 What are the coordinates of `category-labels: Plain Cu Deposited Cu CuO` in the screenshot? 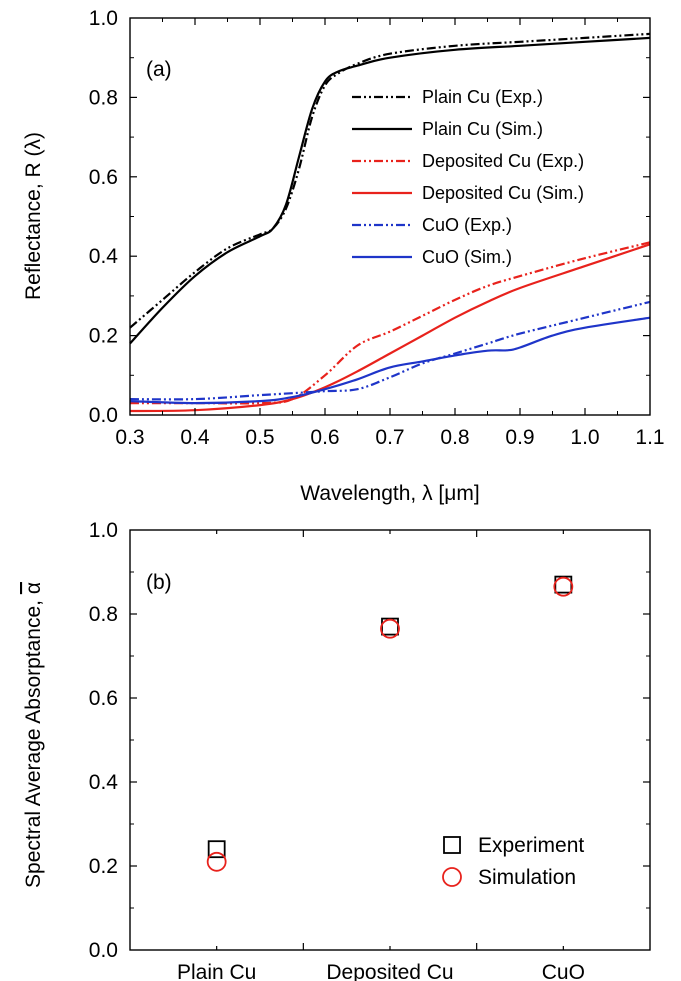 It's located at (381, 971).